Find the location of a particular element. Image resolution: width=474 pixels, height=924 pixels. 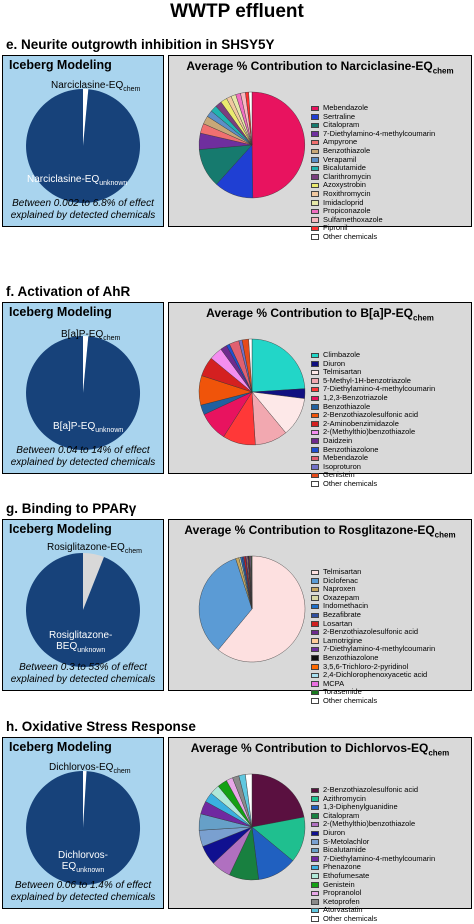

chem-label: Narciclasine-EQchem is located at coordinates (95, 87).